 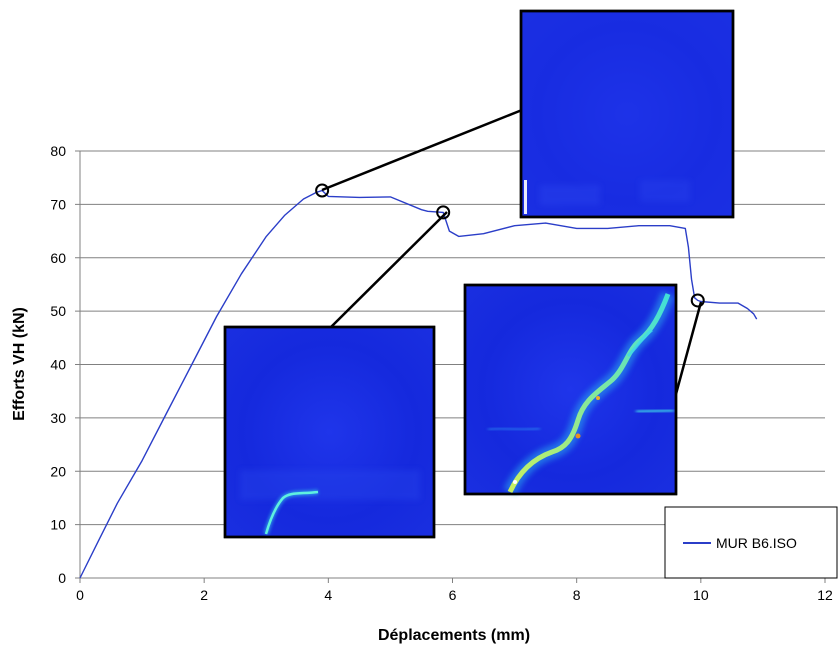 I want to click on leader-top, so click(x=422, y=150).